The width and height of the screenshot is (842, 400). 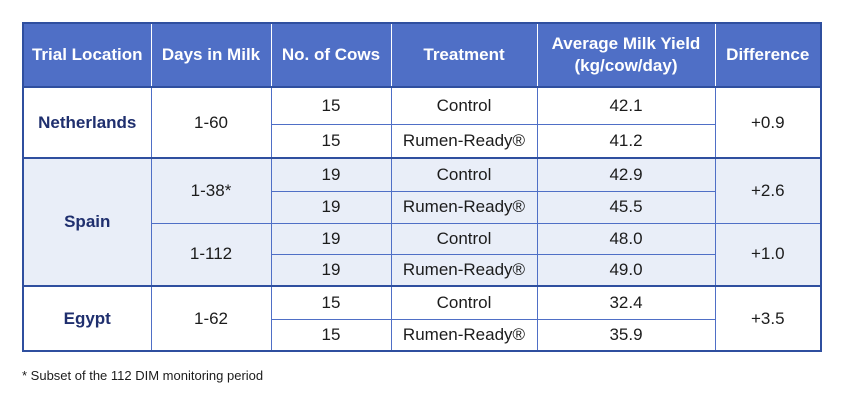 What do you see at coordinates (464, 55) in the screenshot?
I see `header-treatment: Treatment` at bounding box center [464, 55].